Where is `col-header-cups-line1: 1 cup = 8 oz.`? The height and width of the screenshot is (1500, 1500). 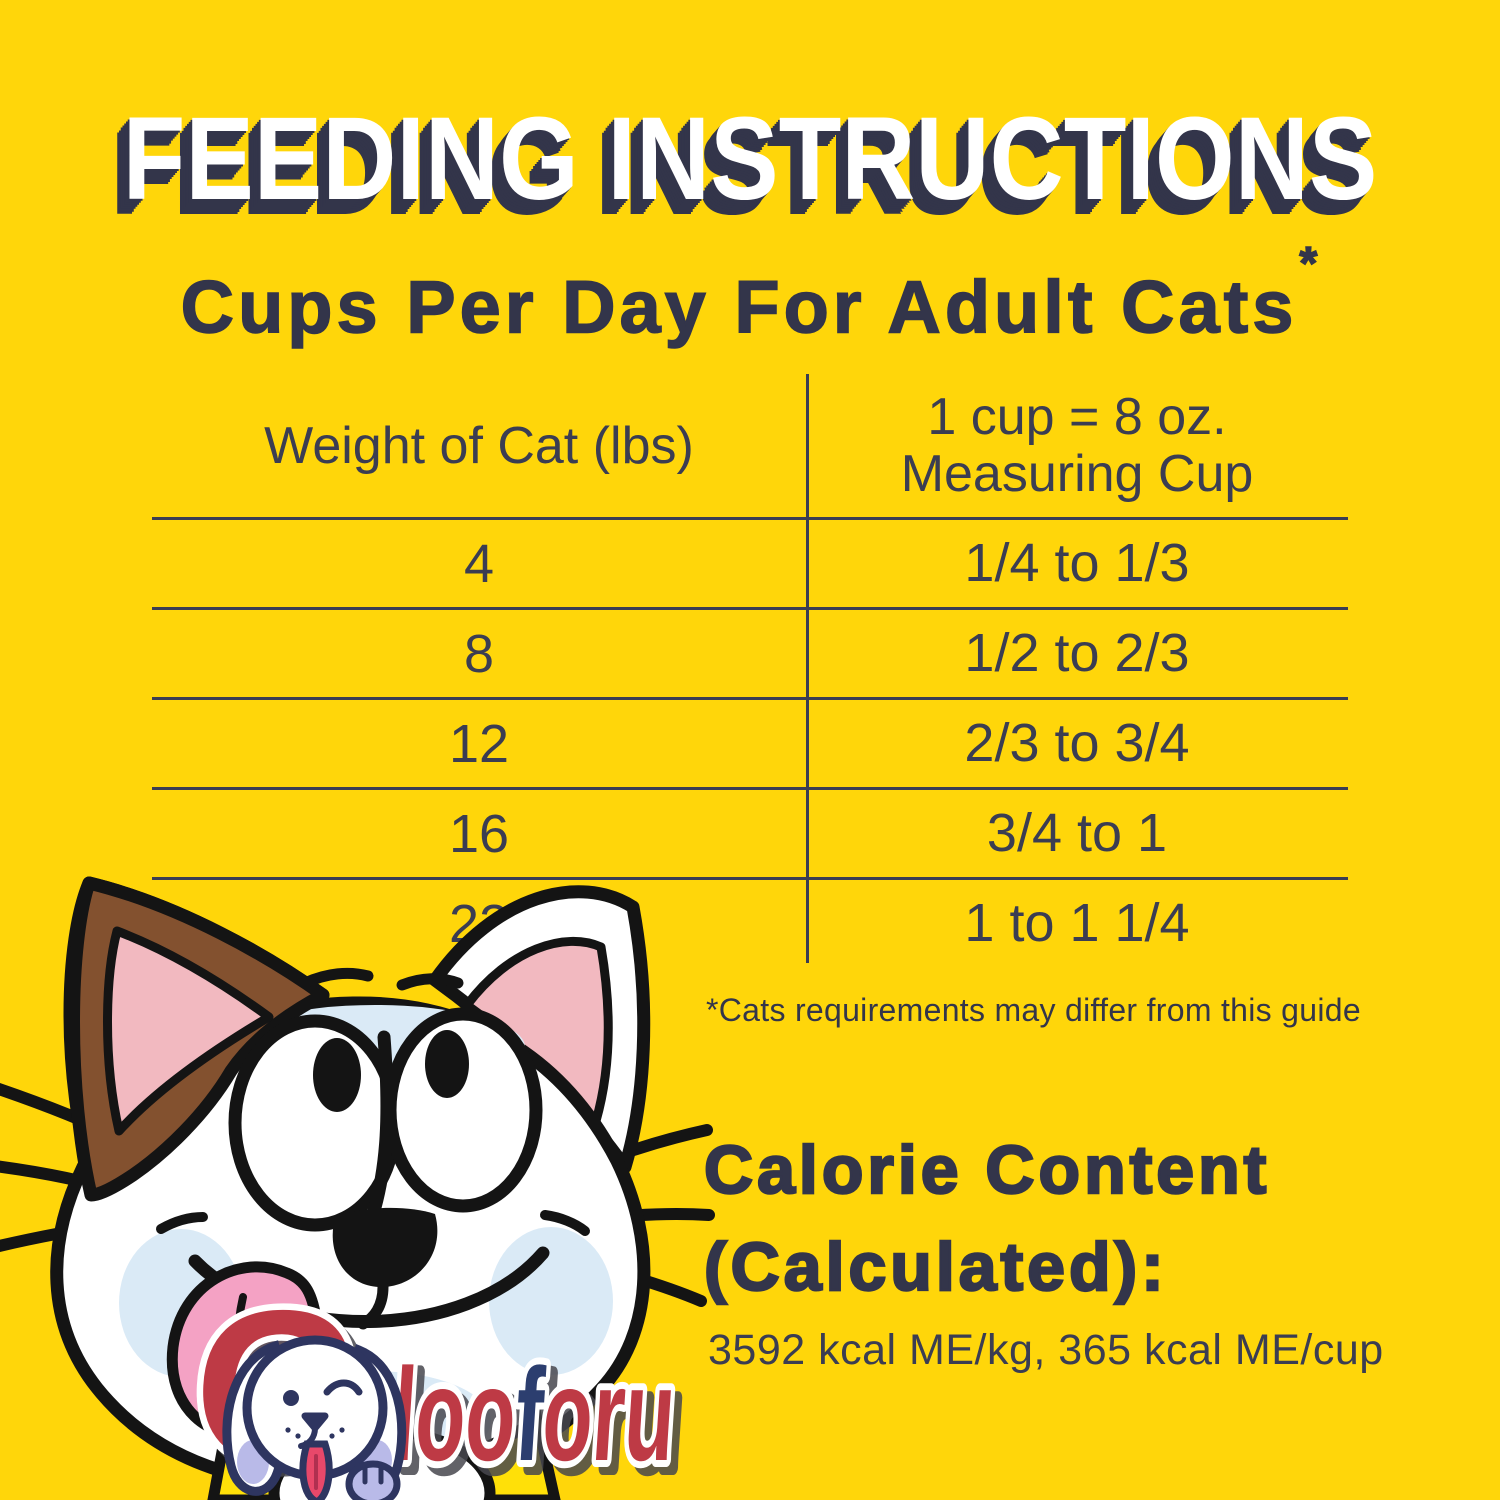 col-header-cups-line1: 1 cup = 8 oz. is located at coordinates (1077, 417).